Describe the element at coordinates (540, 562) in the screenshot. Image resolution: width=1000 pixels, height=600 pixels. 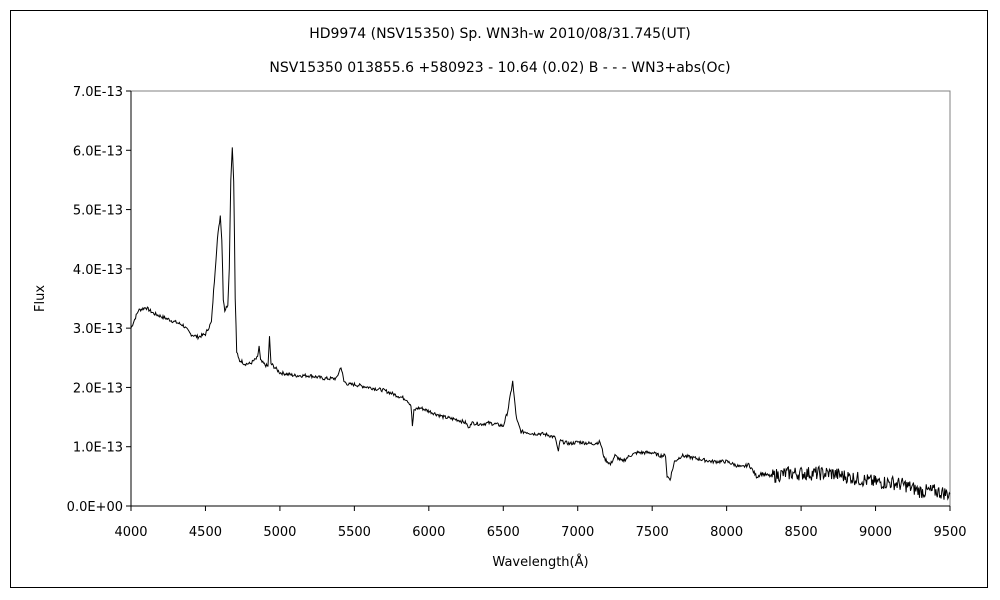
I see `x-axis-label: Wavelength(Å)` at that location.